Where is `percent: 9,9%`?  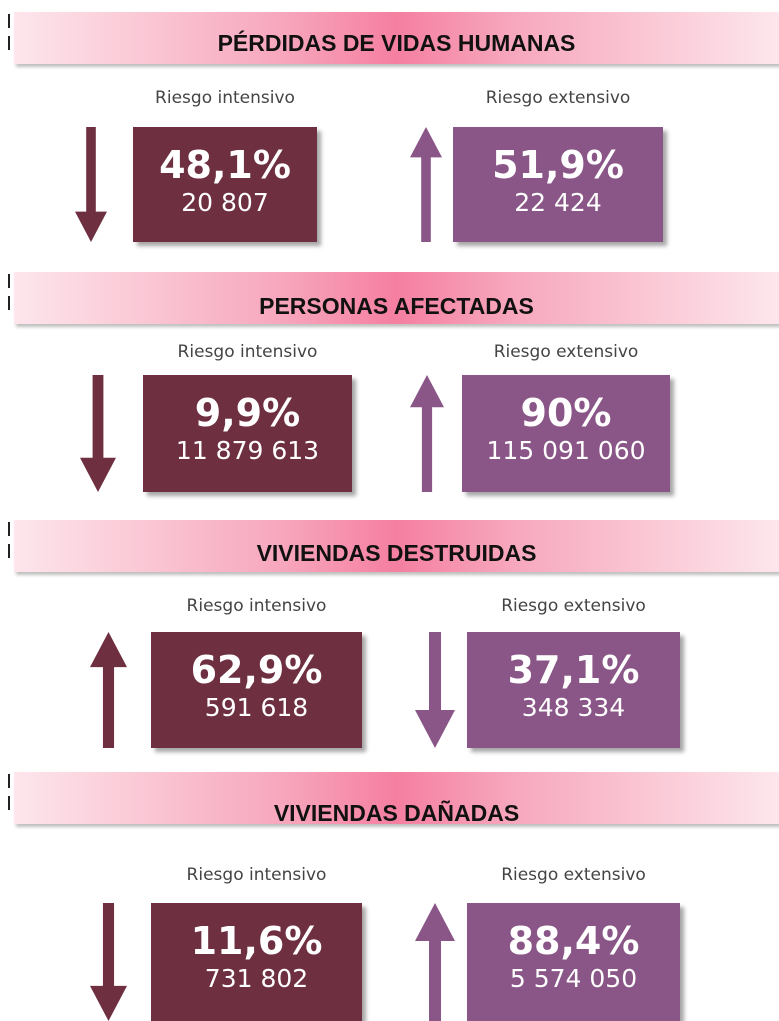 percent: 9,9% is located at coordinates (247, 413).